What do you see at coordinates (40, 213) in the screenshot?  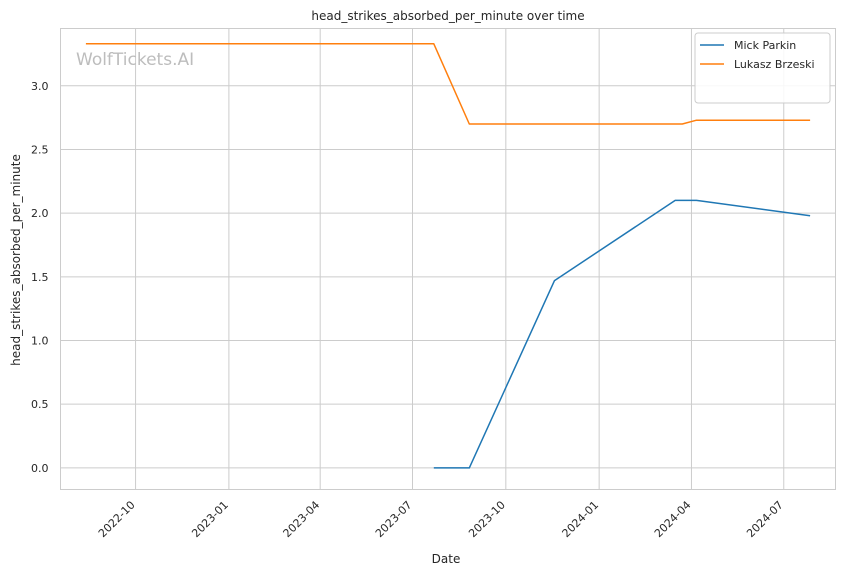 I see `y-tick-label: 2.0` at bounding box center [40, 213].